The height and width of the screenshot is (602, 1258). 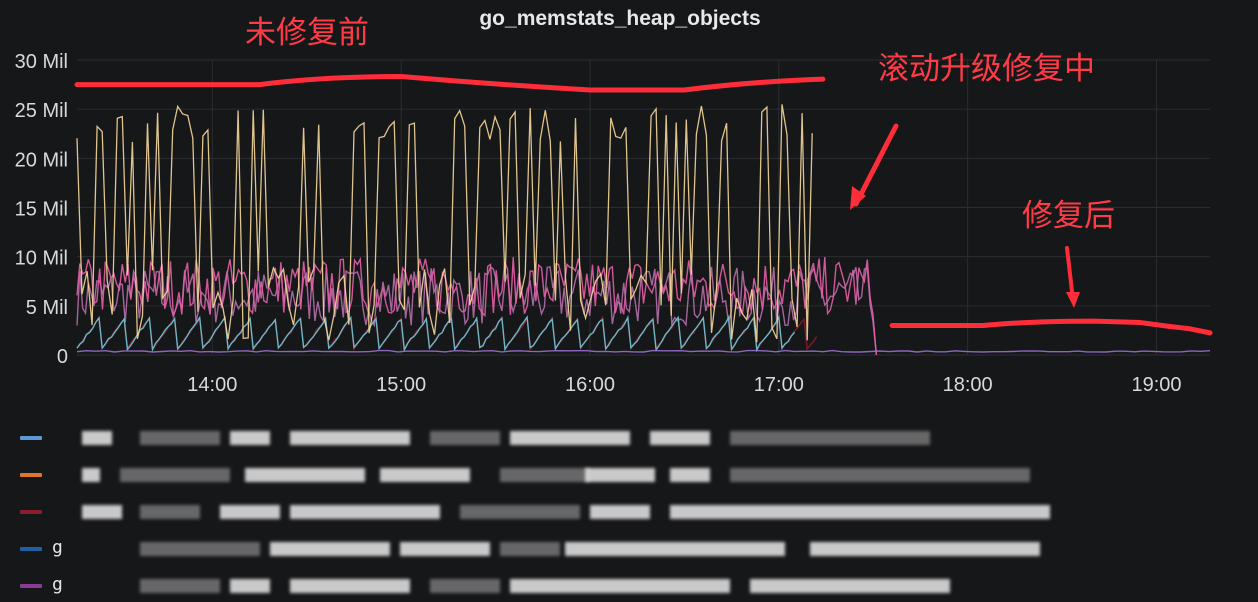 I want to click on after-fix-guide-line, so click(x=1051, y=327).